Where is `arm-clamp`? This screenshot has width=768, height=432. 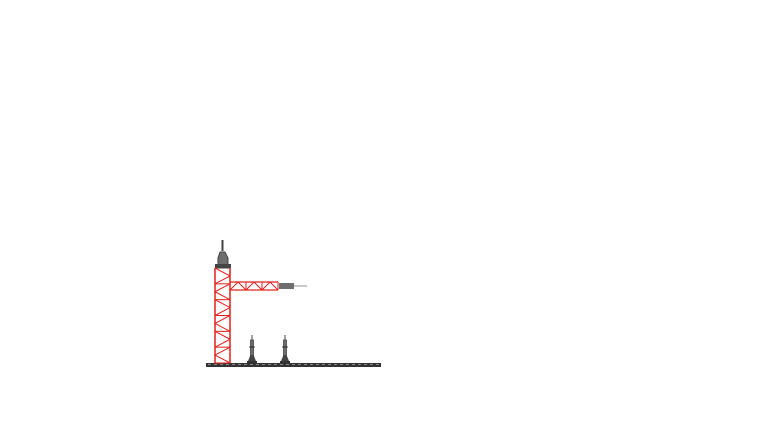 arm-clamp is located at coordinates (286, 286).